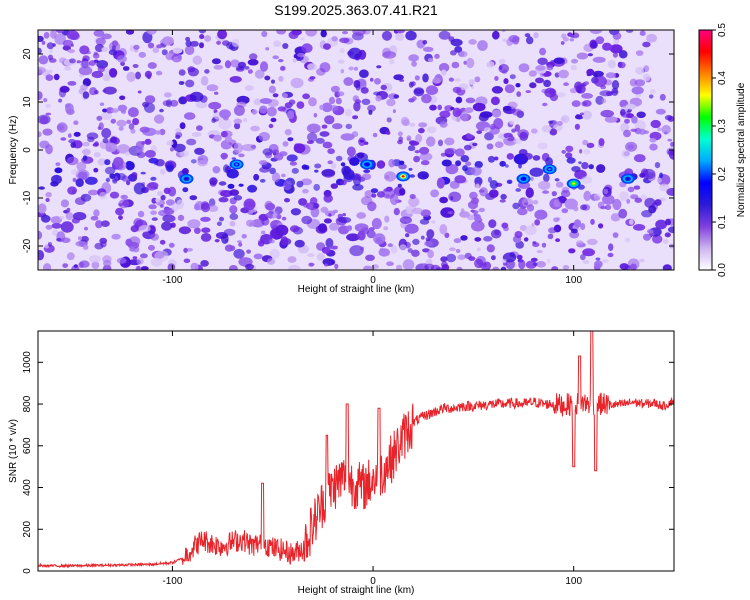 The image size is (750, 600). What do you see at coordinates (356, 289) in the screenshot?
I see `spectrogram-x-label: Height of straight line (km)` at bounding box center [356, 289].